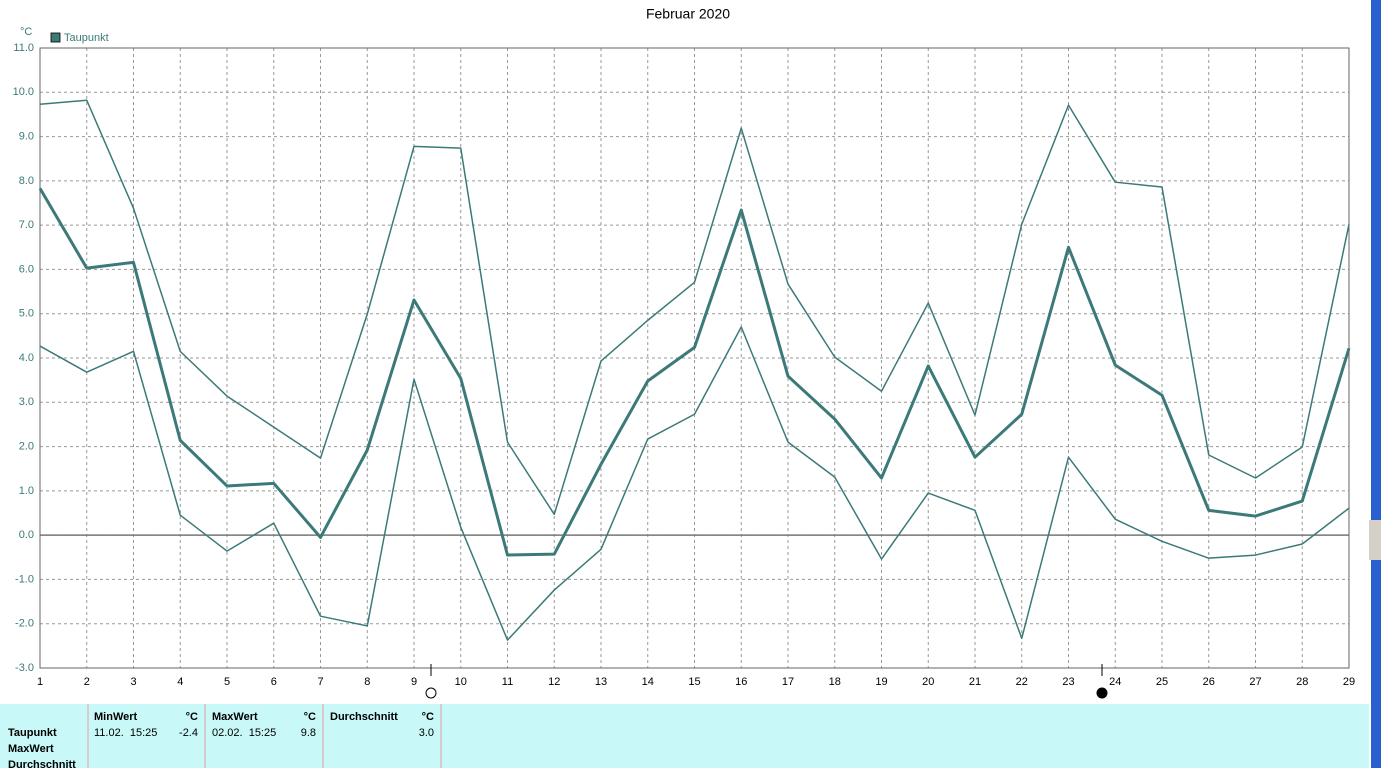  I want to click on y-tick-label: 2.0, so click(26, 446).